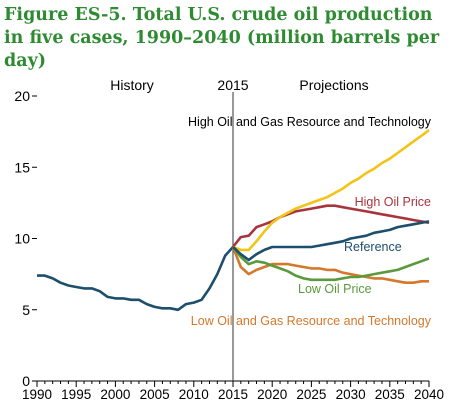  Describe the element at coordinates (429, 394) in the screenshot. I see `x-tick-label: 2040` at that location.